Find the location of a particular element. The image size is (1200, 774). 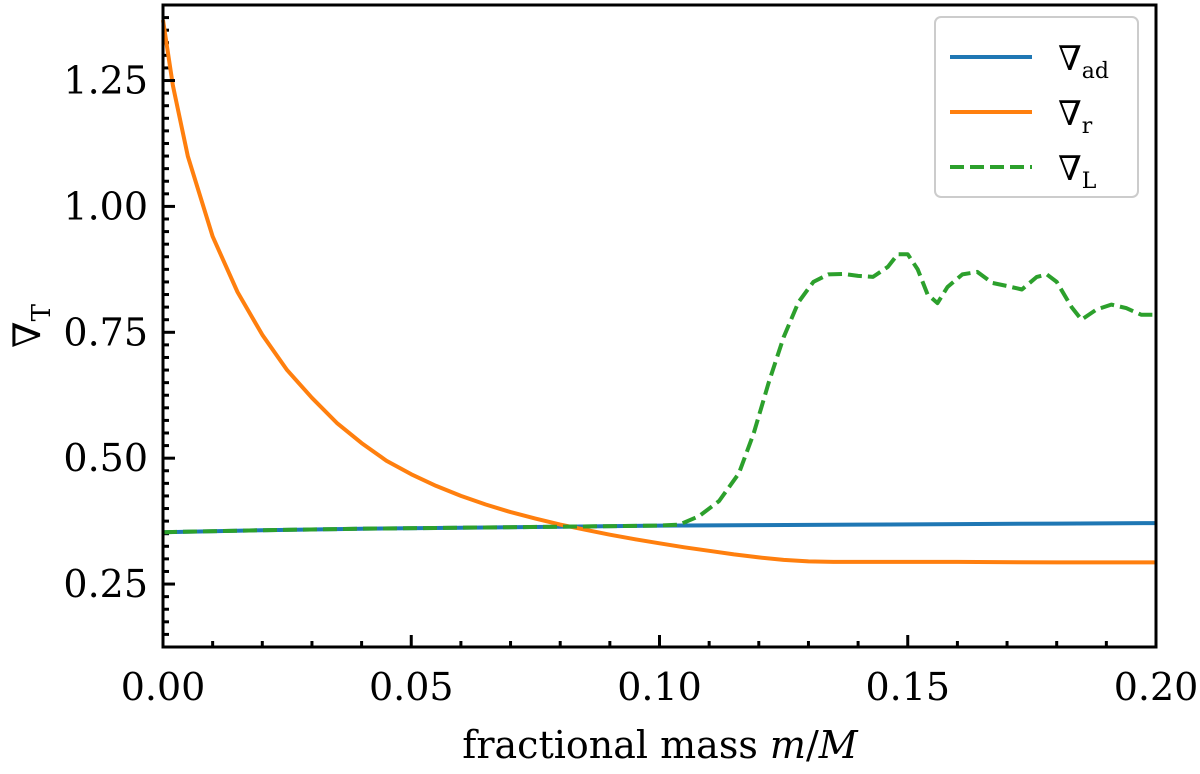

x-tick-label-0: 0.00 is located at coordinates (163, 687).